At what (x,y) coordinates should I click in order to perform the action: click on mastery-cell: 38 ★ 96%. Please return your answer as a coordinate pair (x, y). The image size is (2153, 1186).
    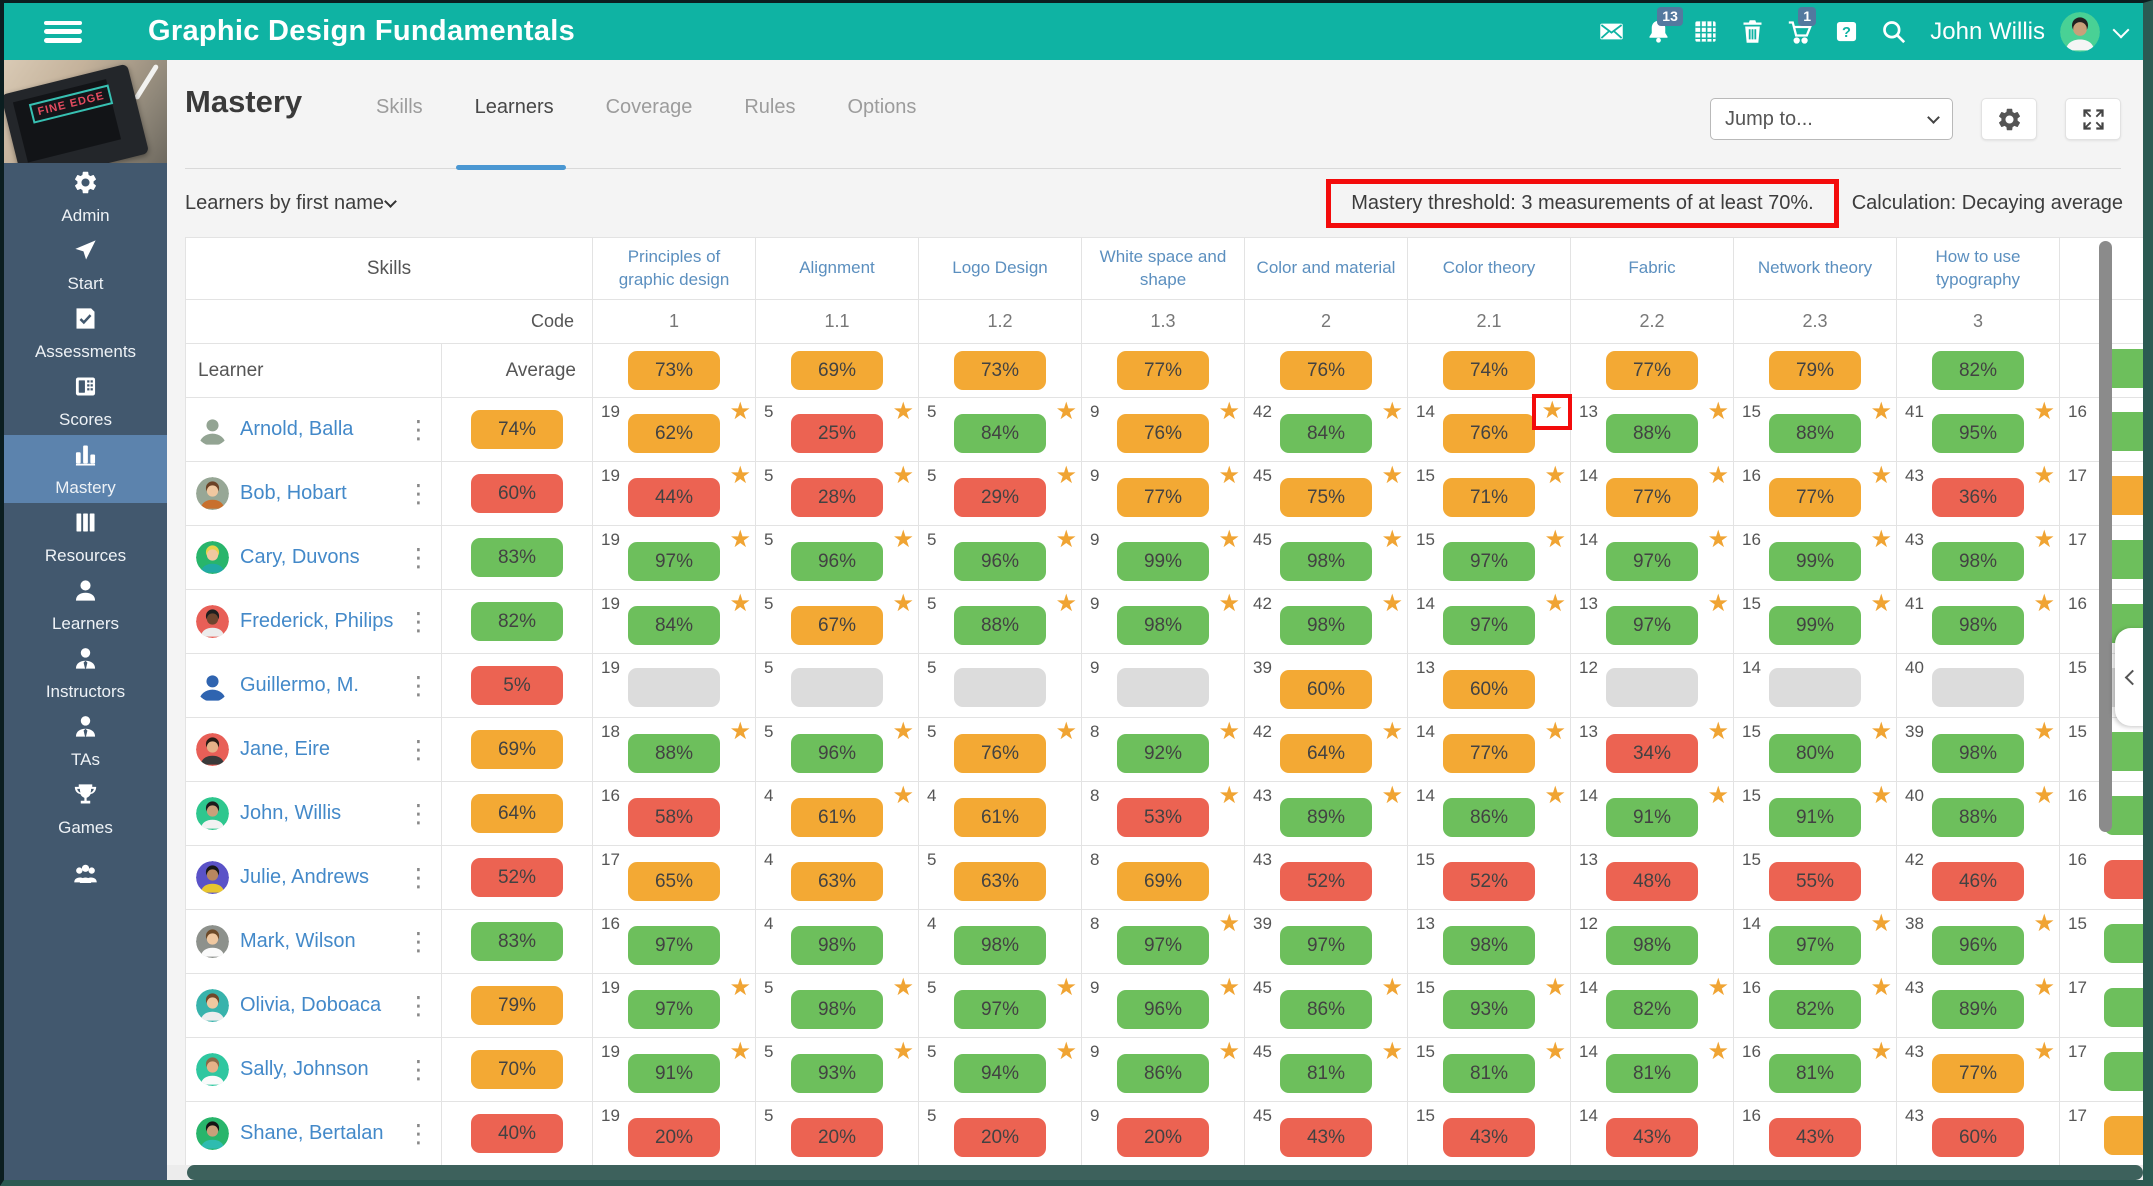
    Looking at the image, I should click on (1978, 941).